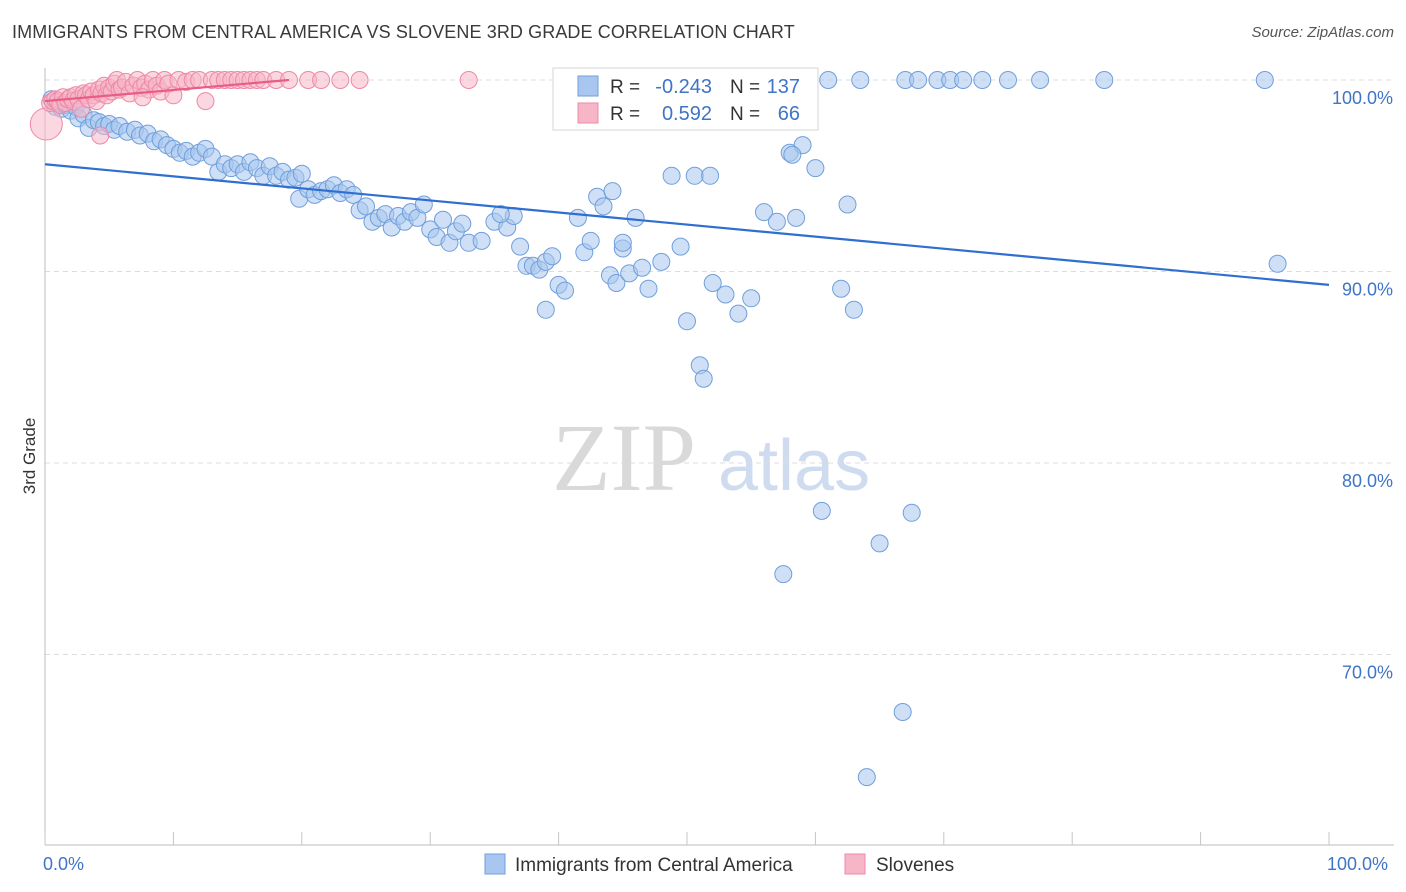  I want to click on stats-legend-swatch-pink, so click(588, 113).